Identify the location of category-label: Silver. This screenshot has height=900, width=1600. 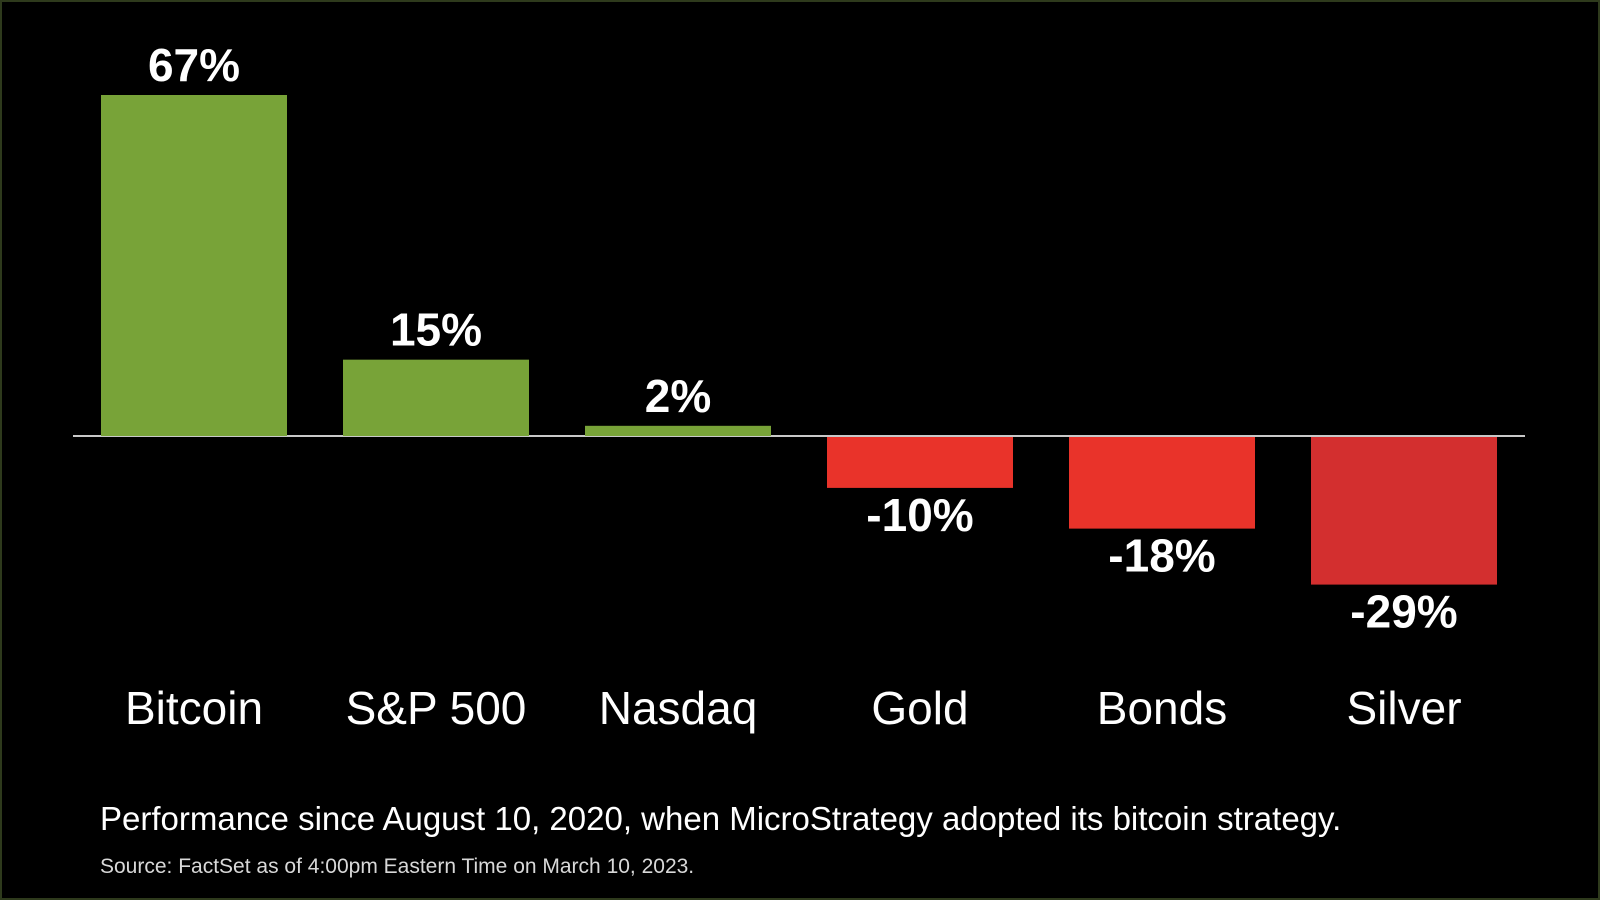
(1403, 708).